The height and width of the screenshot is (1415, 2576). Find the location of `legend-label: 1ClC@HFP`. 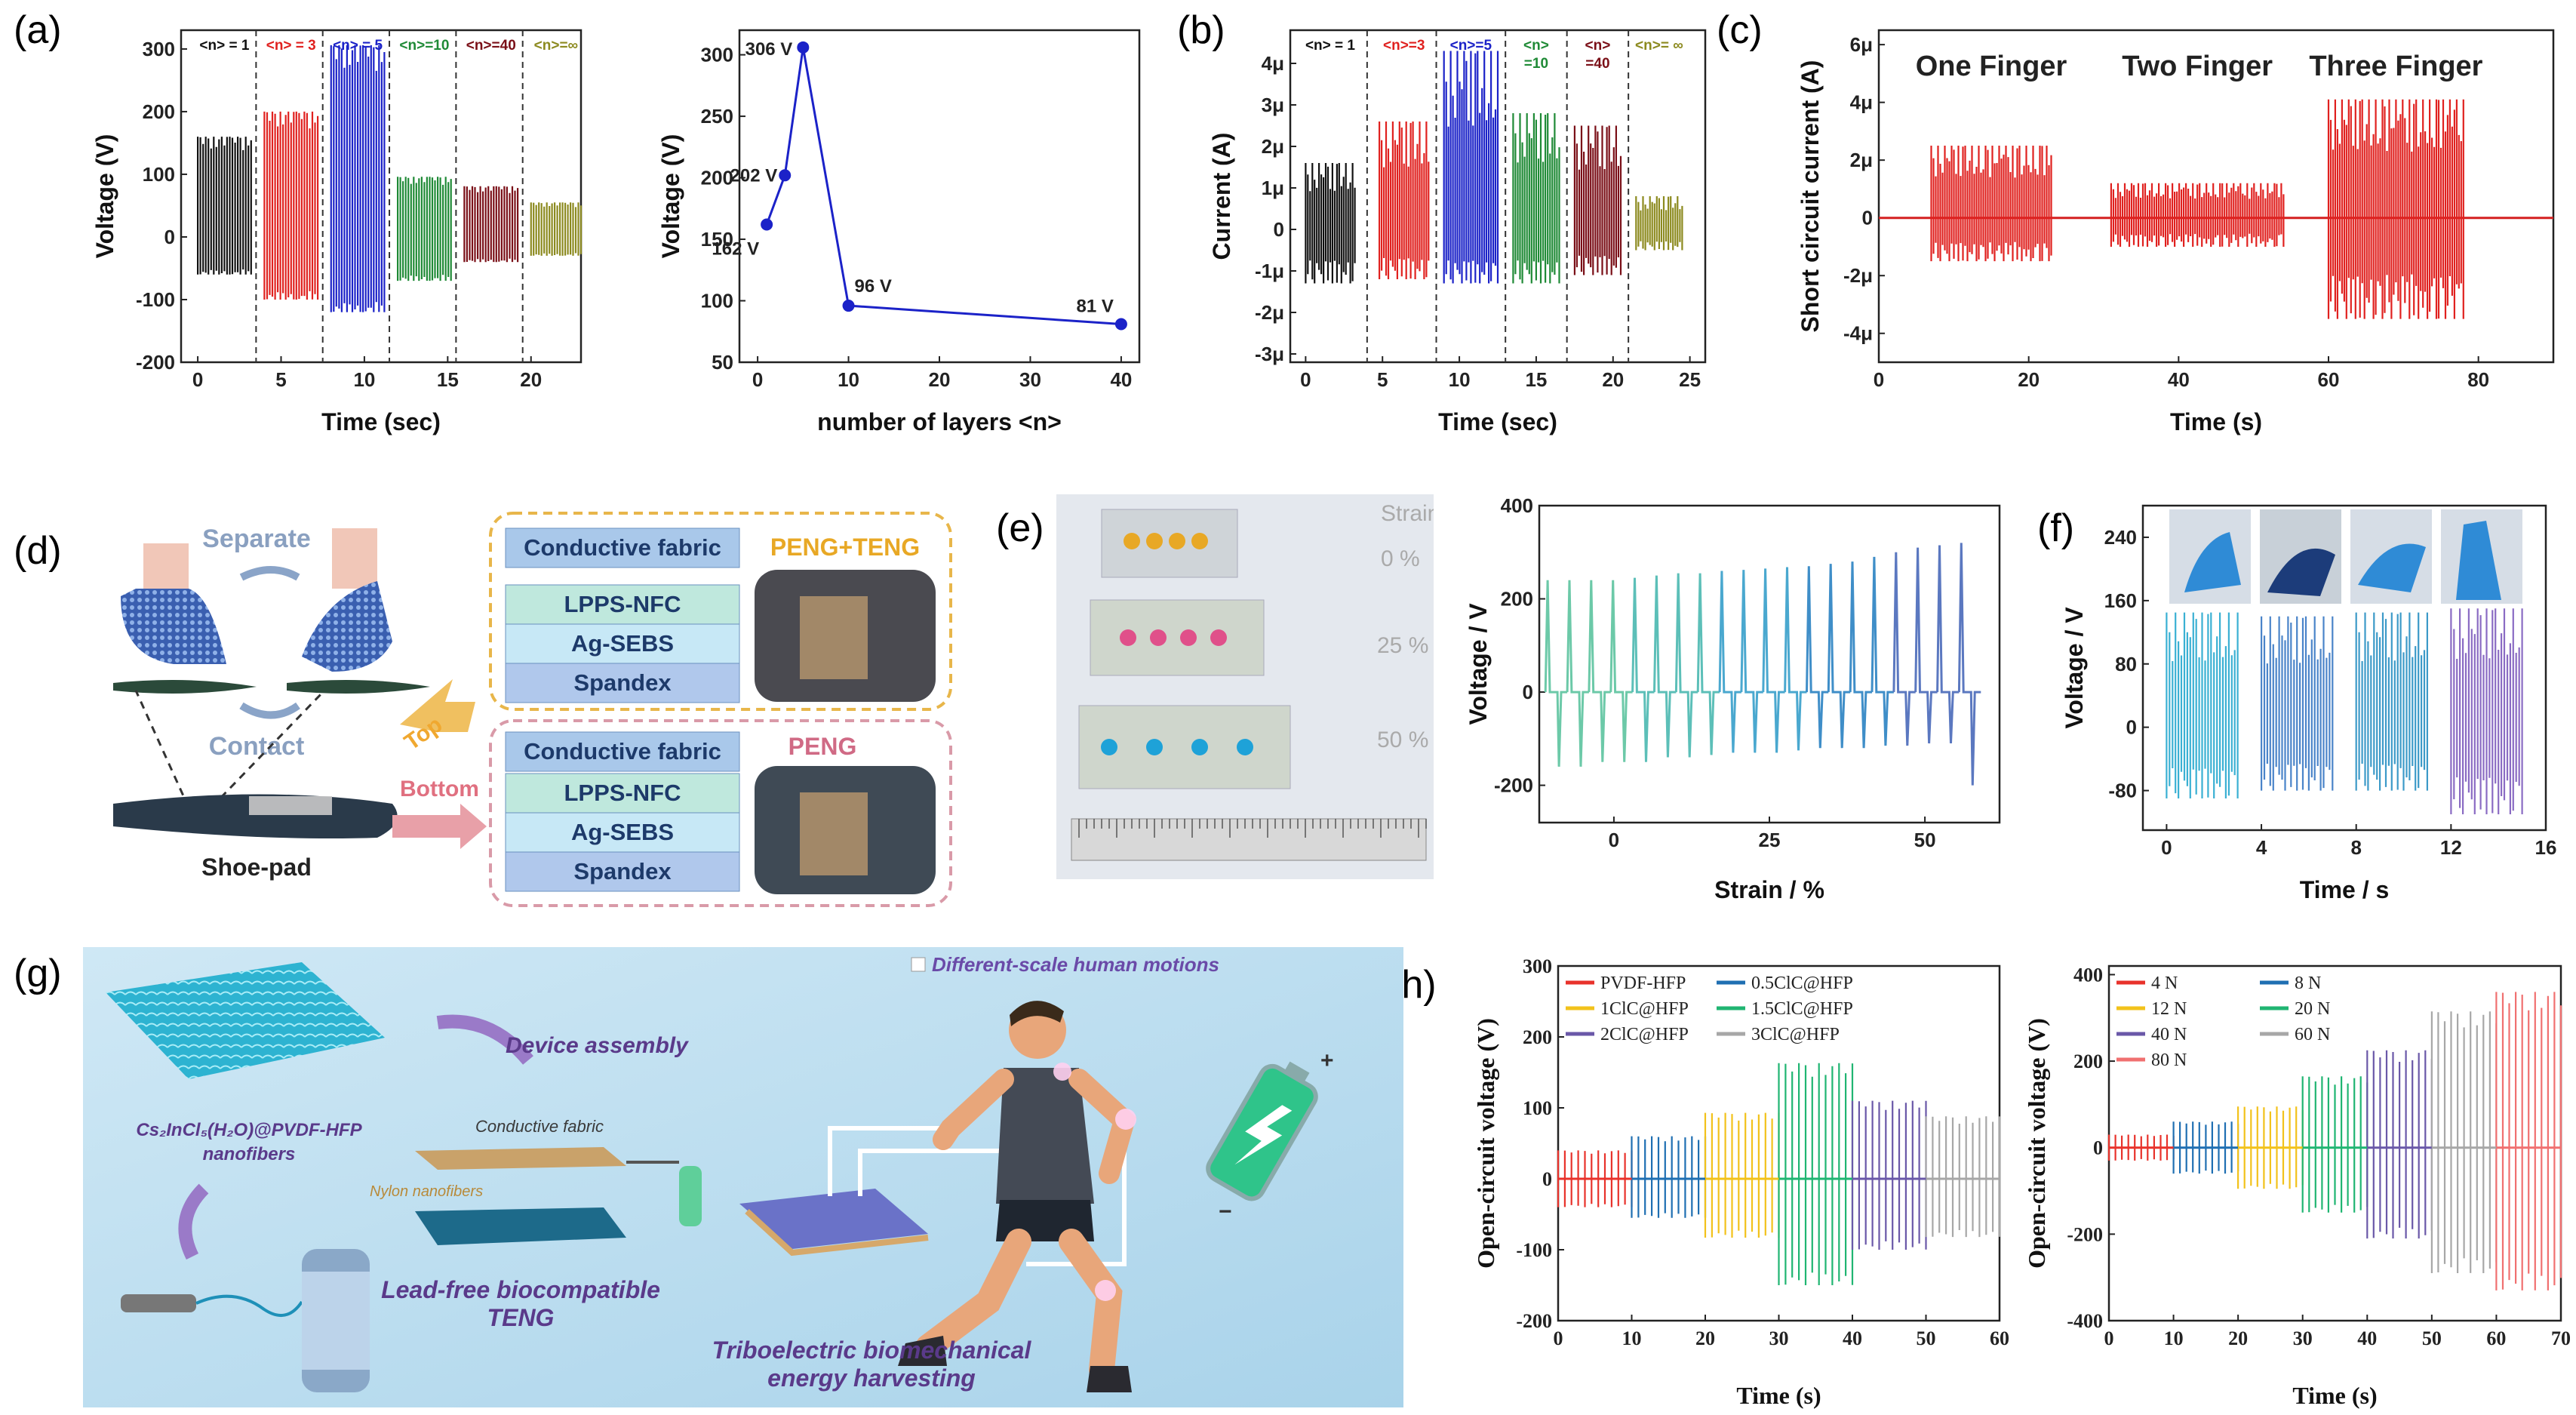

legend-label: 1ClC@HFP is located at coordinates (1644, 1009).